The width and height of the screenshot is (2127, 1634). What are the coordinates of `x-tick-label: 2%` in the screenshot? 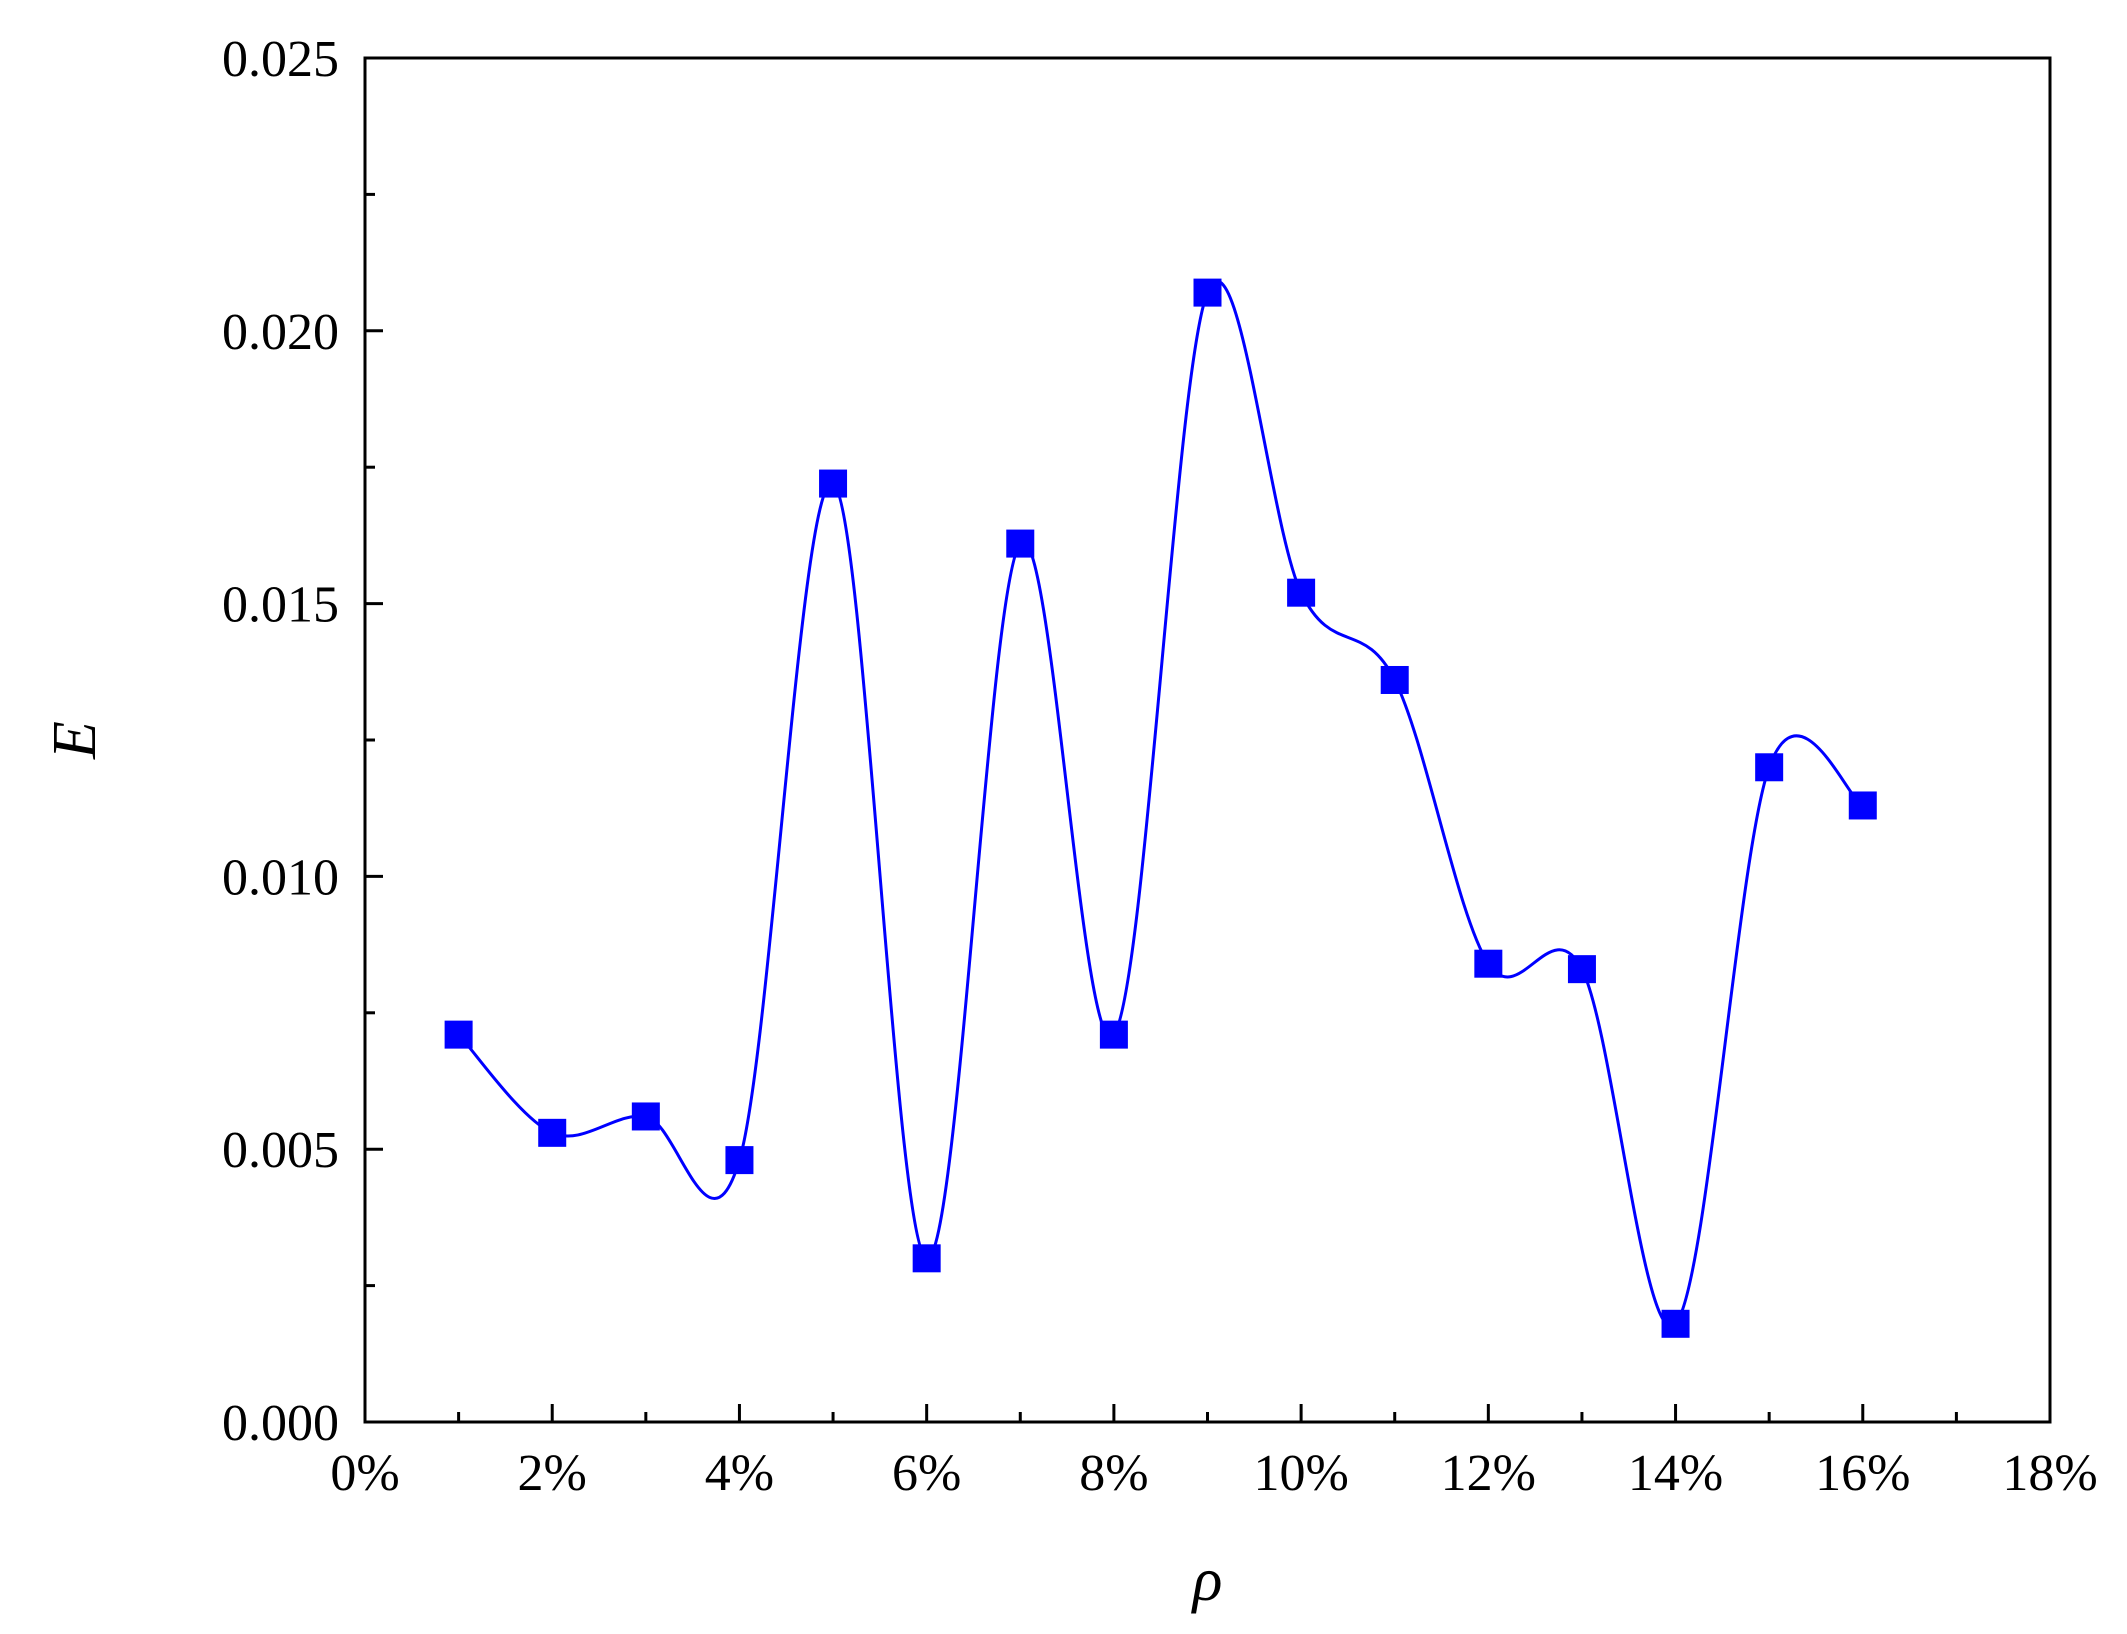 It's located at (552, 1473).